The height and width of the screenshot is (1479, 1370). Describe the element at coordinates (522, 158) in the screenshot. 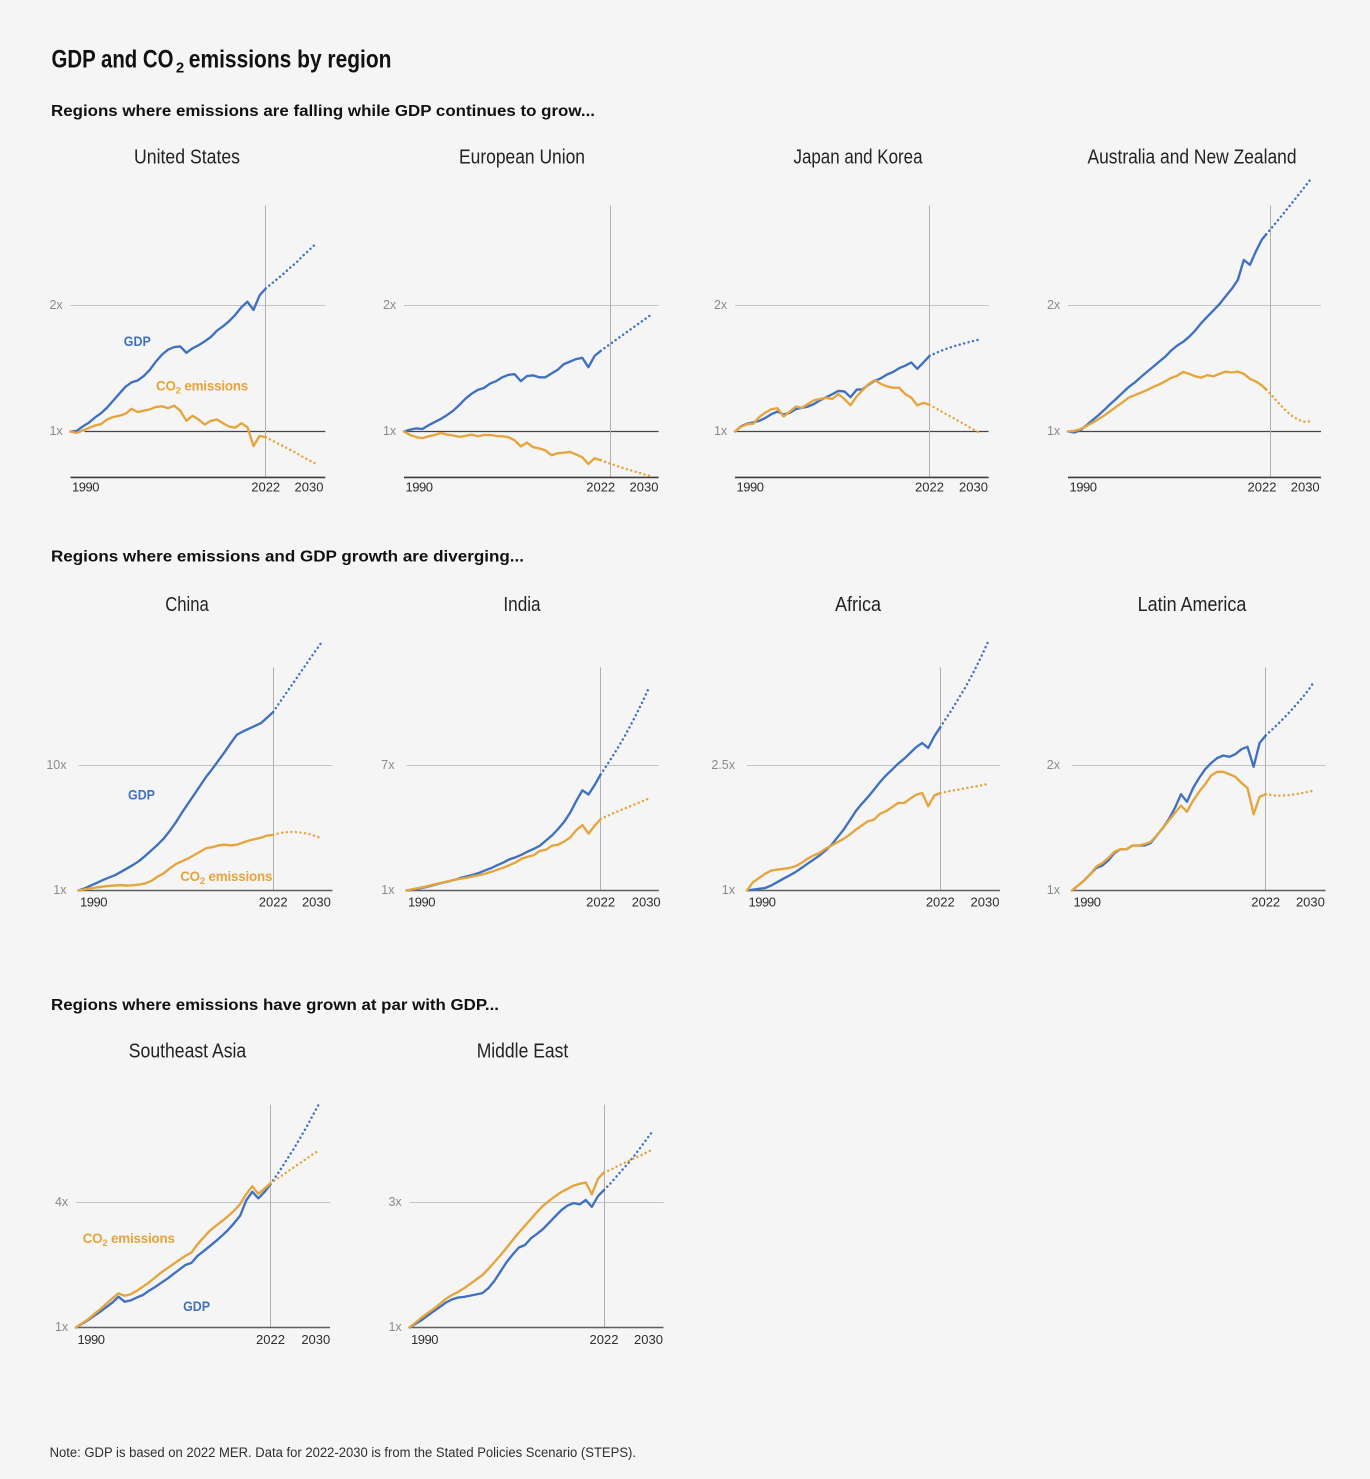

I see `svg-text: European Union` at that location.